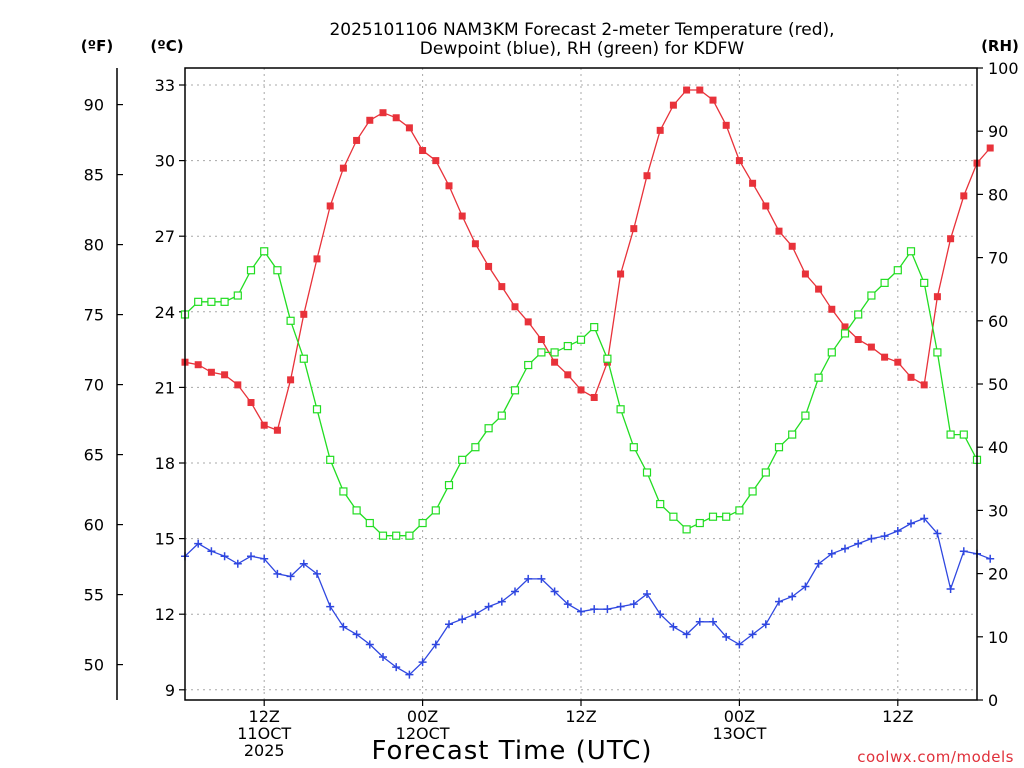  Describe the element at coordinates (581, 390) in the screenshot. I see `2-meter-temperature-point-30` at that location.